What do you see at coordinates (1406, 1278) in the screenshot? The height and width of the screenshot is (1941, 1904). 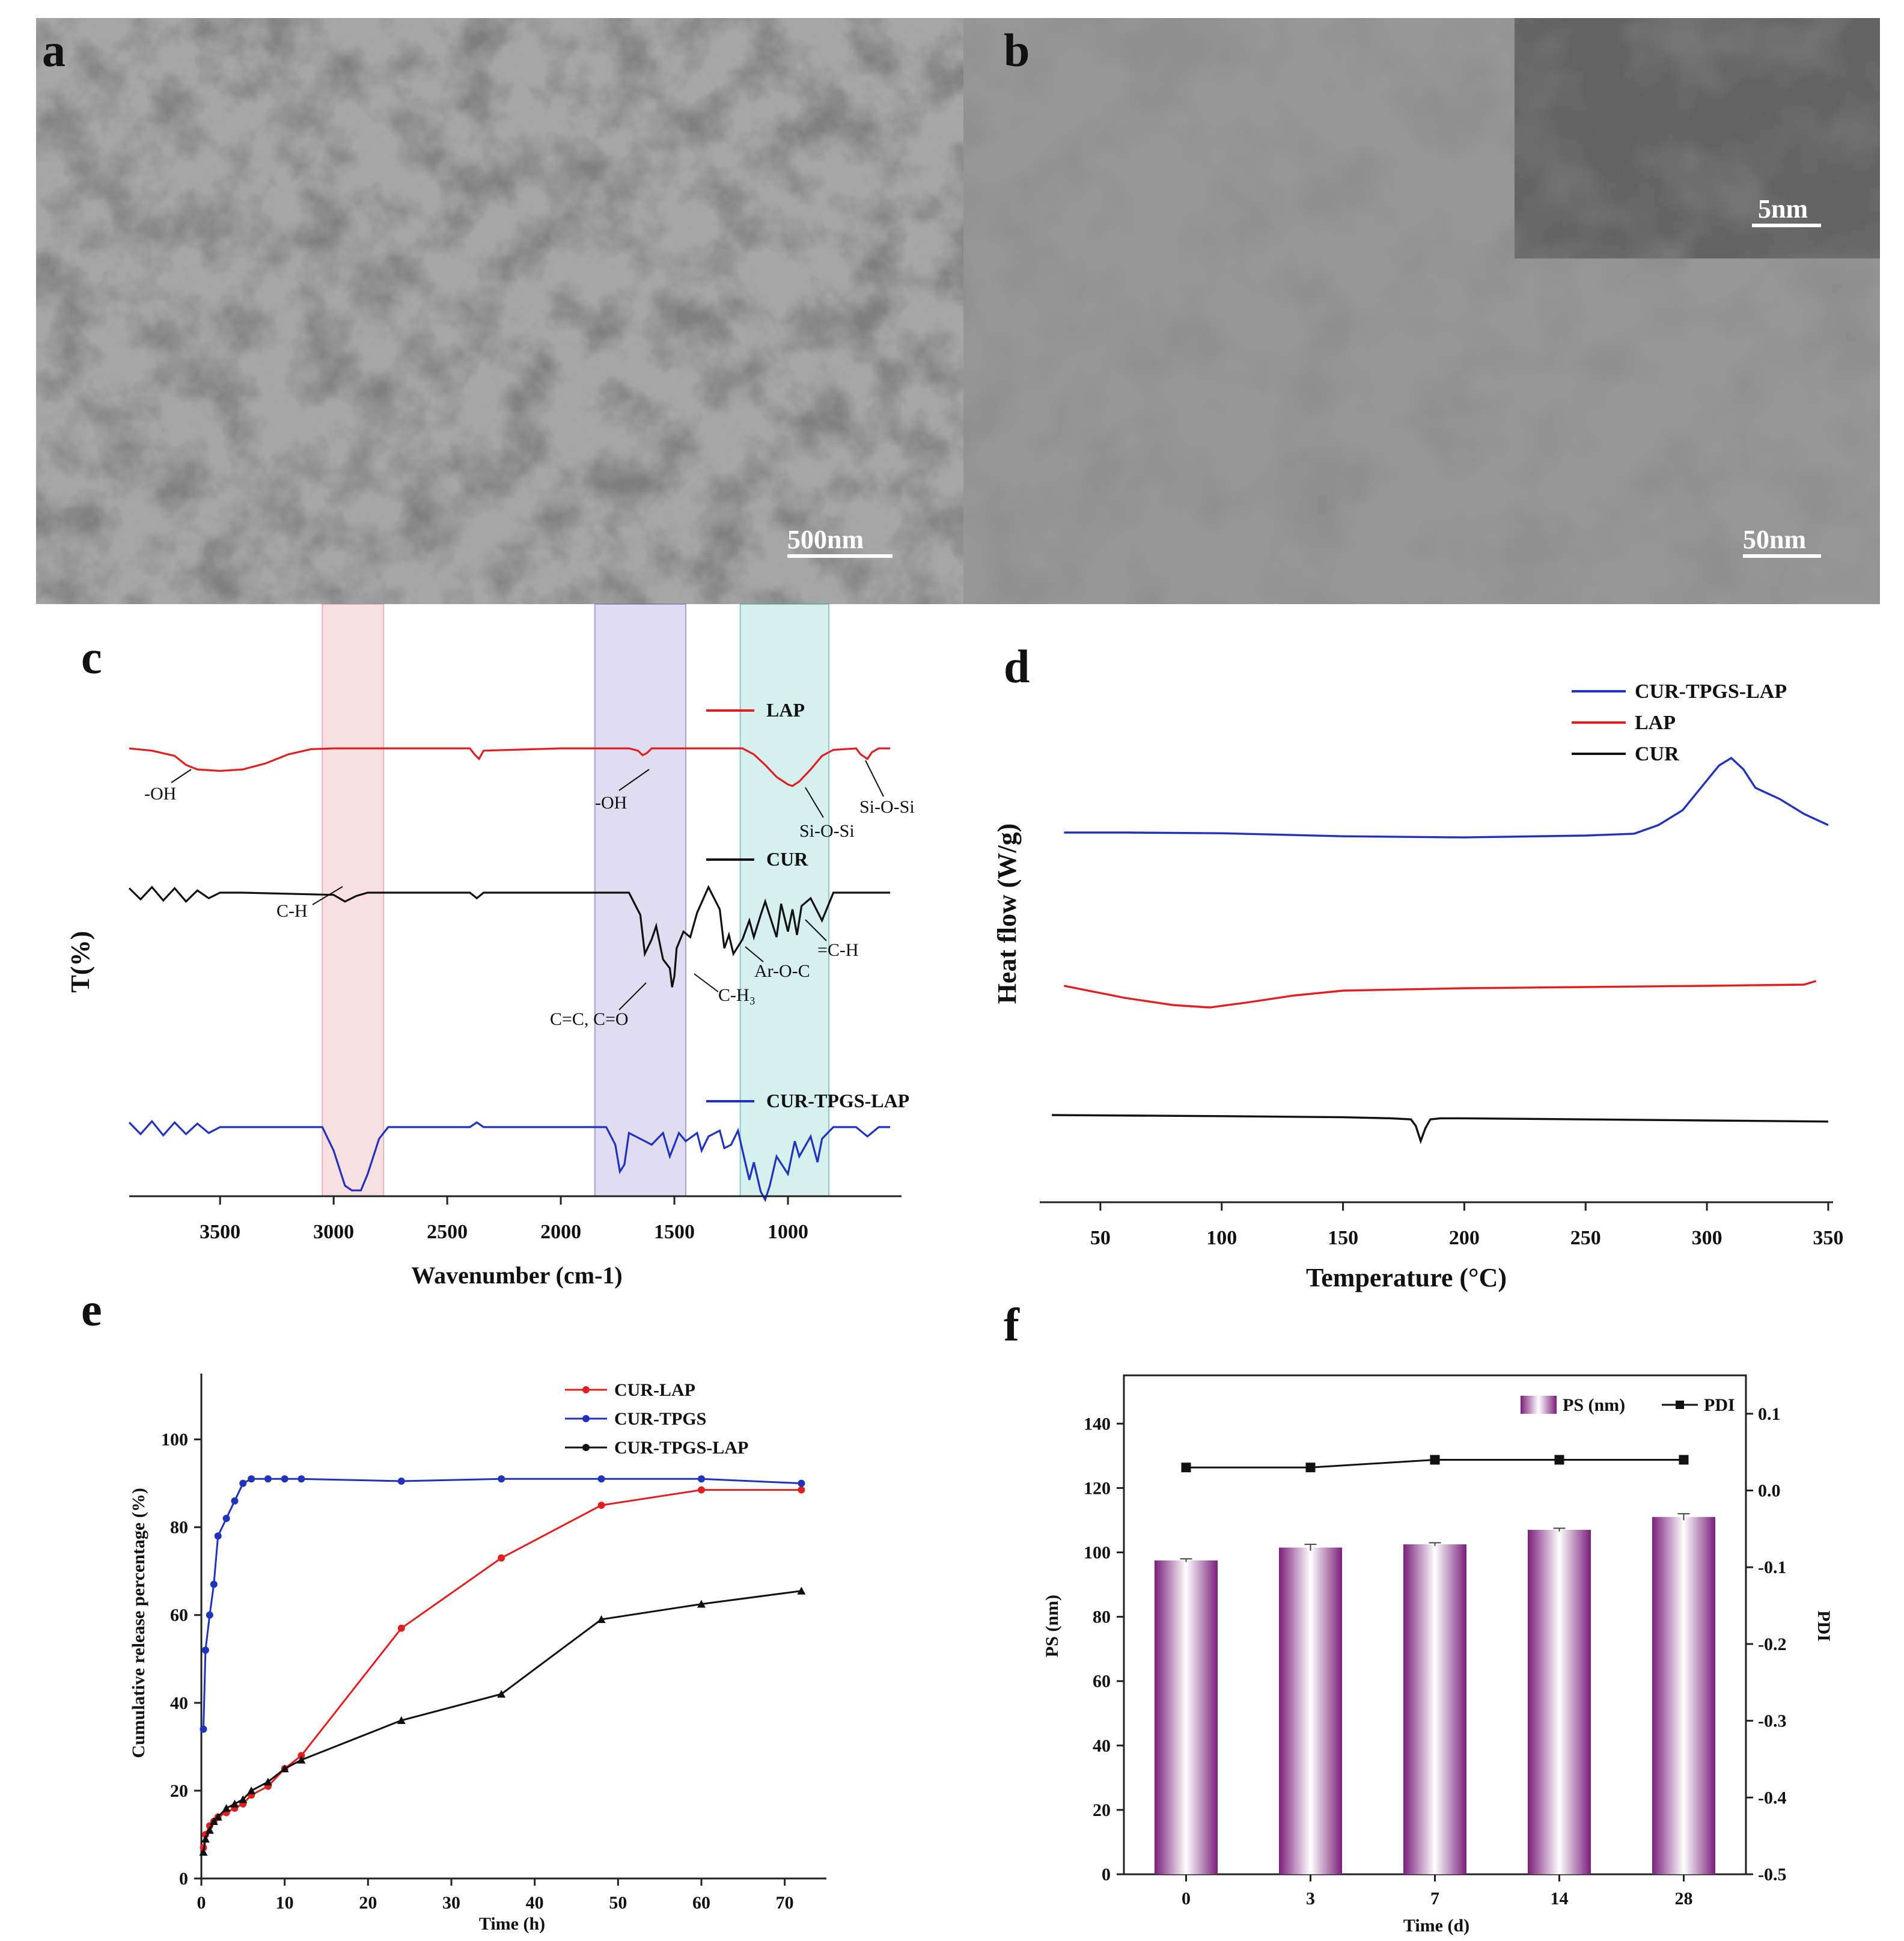 I see `x-axis-label-d: Temperature (°C)` at bounding box center [1406, 1278].